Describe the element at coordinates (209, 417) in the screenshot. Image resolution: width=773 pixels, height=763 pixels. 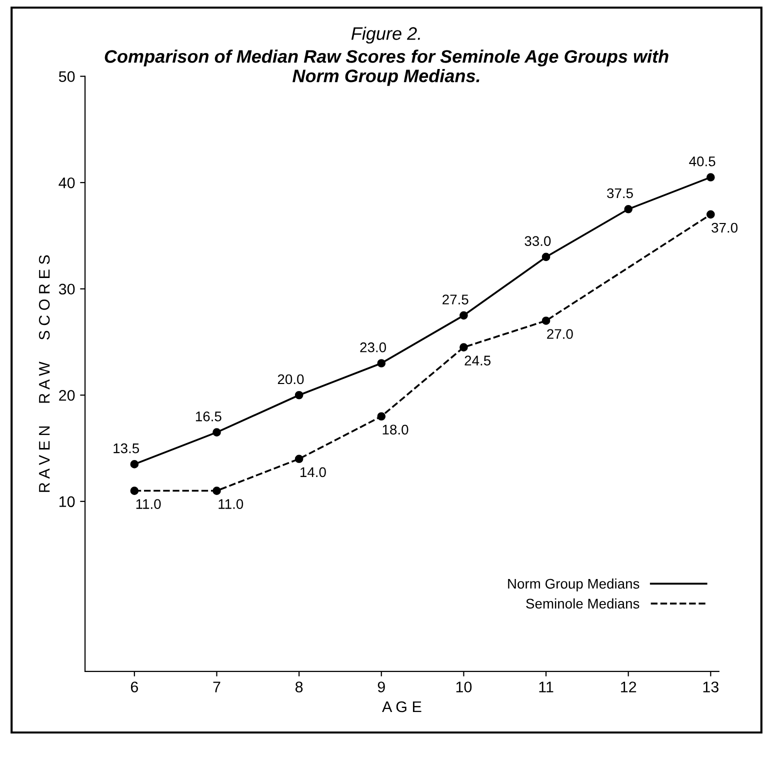
I see `data-label: 16.5` at that location.